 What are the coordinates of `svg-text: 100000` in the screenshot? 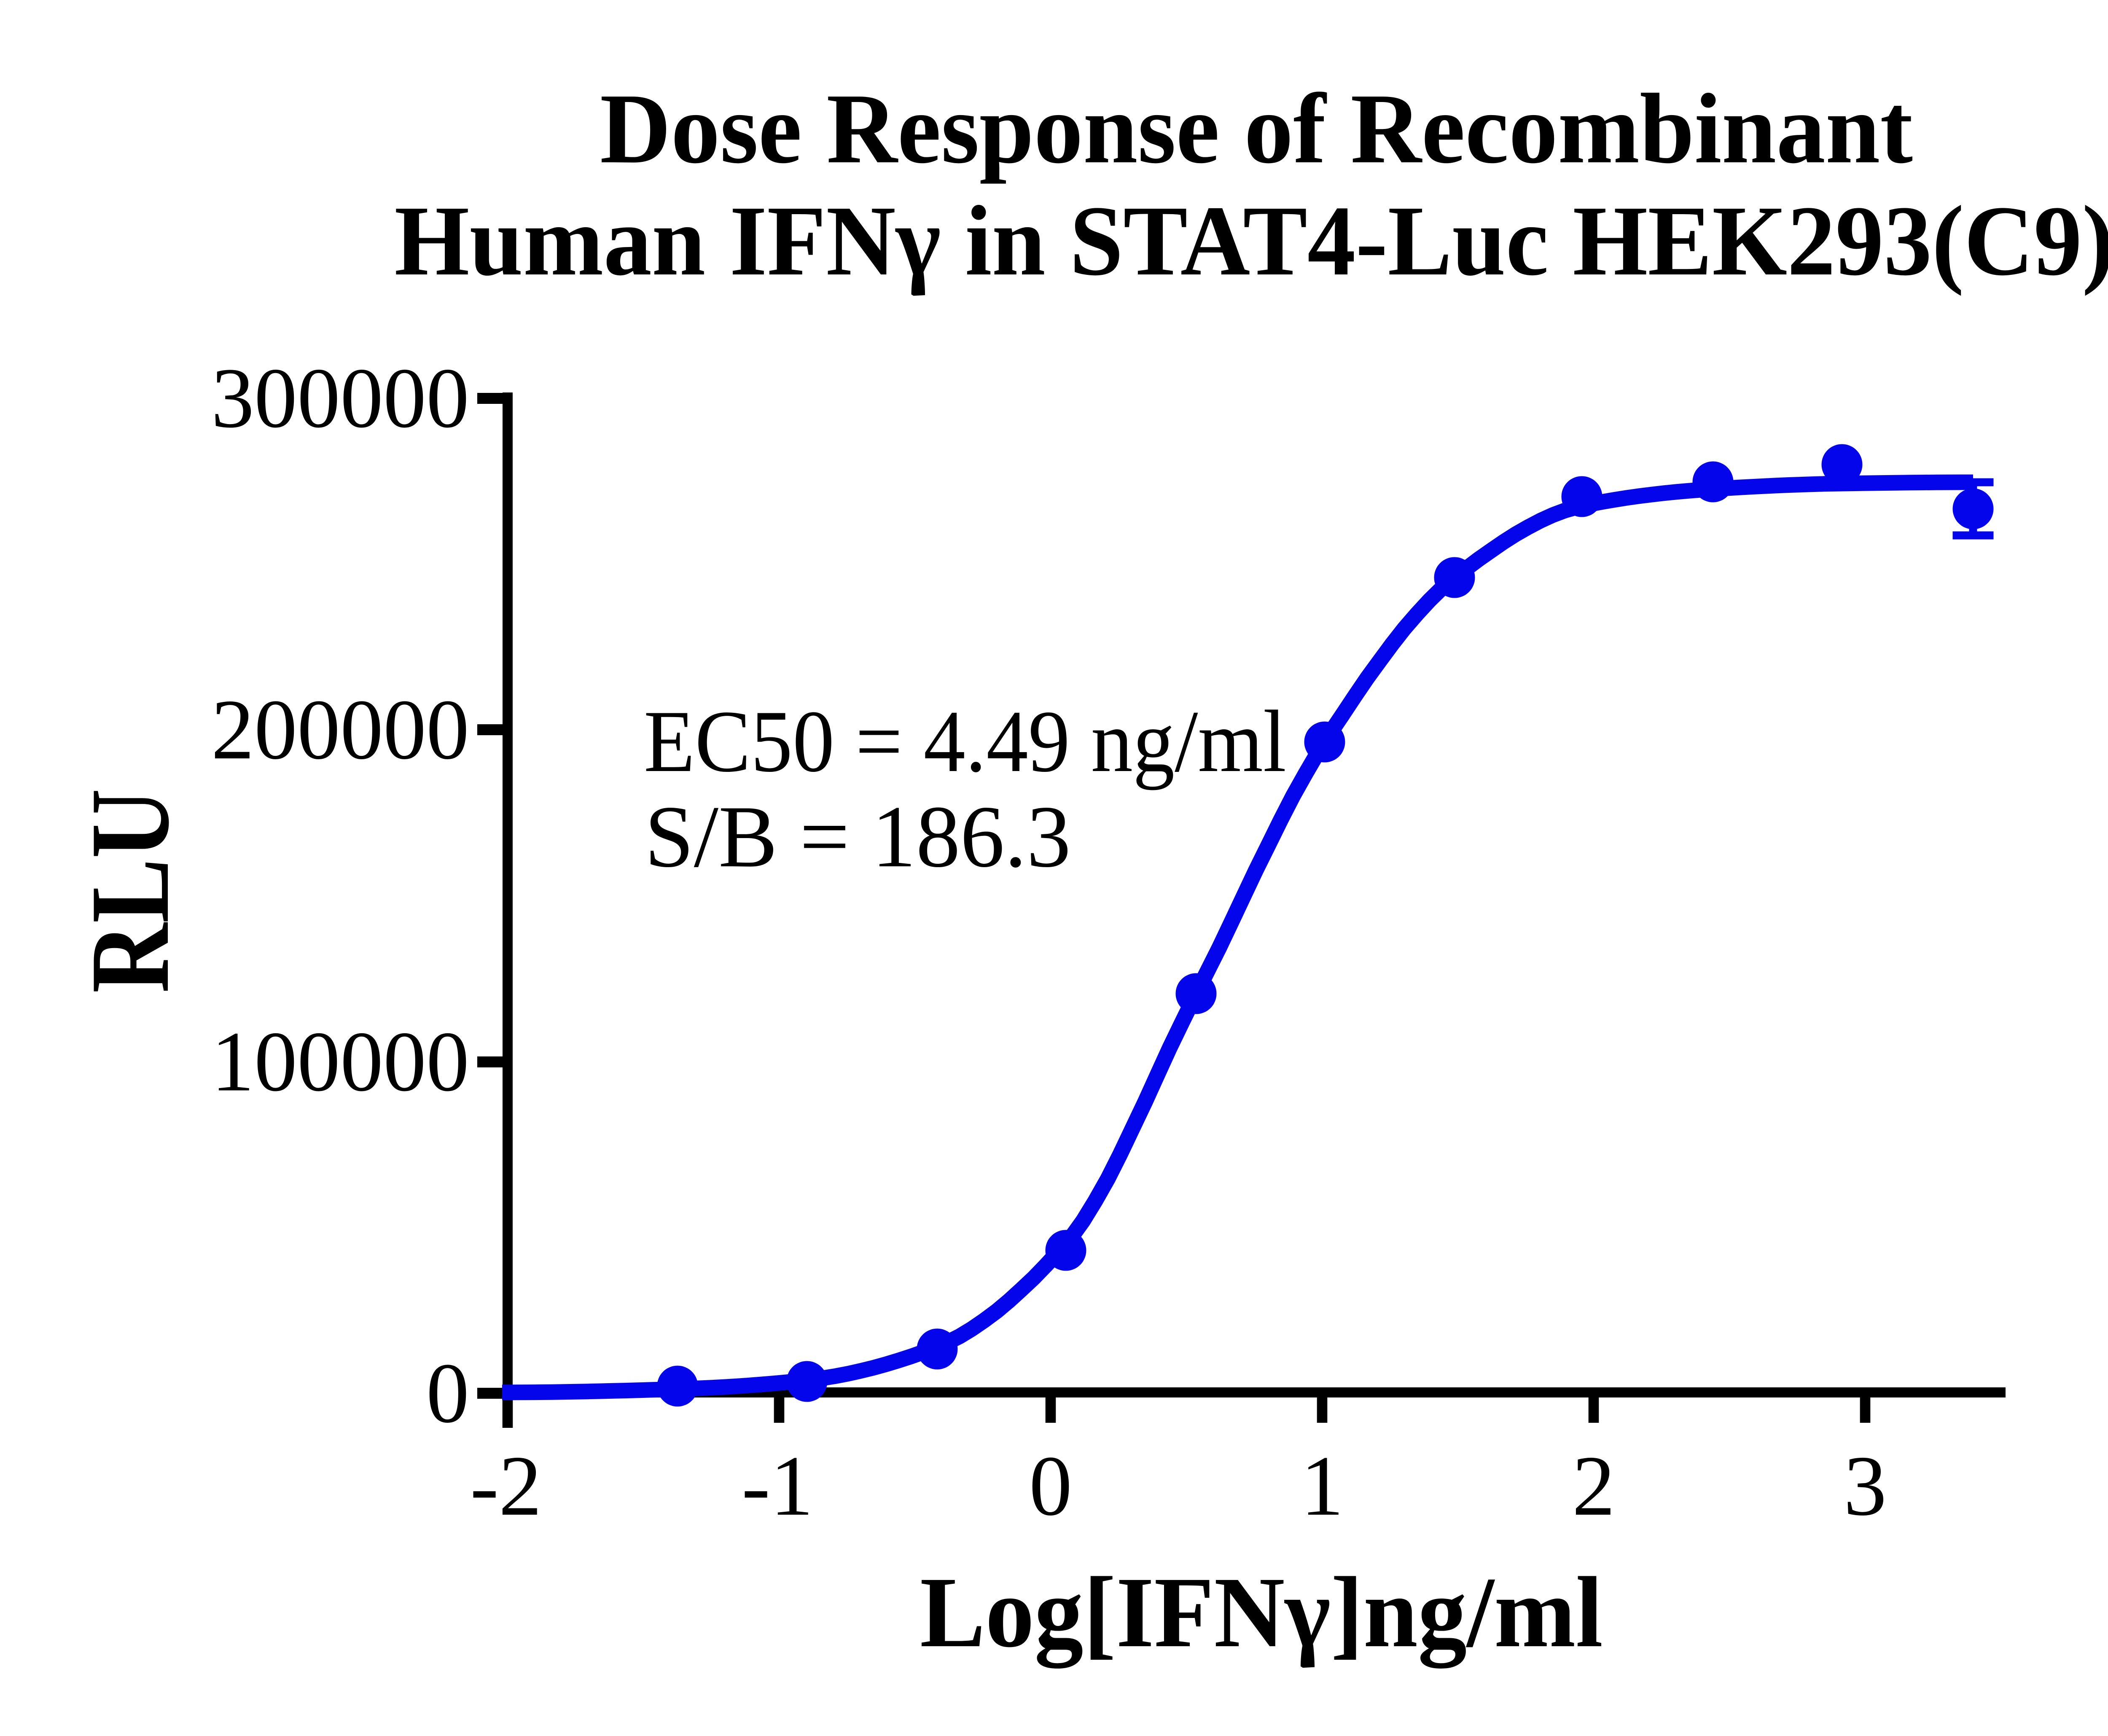 It's located at (340, 1062).